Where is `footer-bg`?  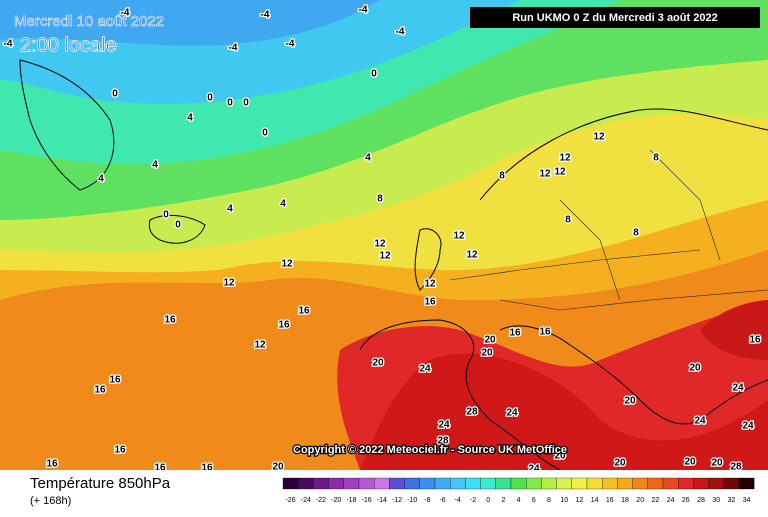
footer-bg is located at coordinates (384, 491).